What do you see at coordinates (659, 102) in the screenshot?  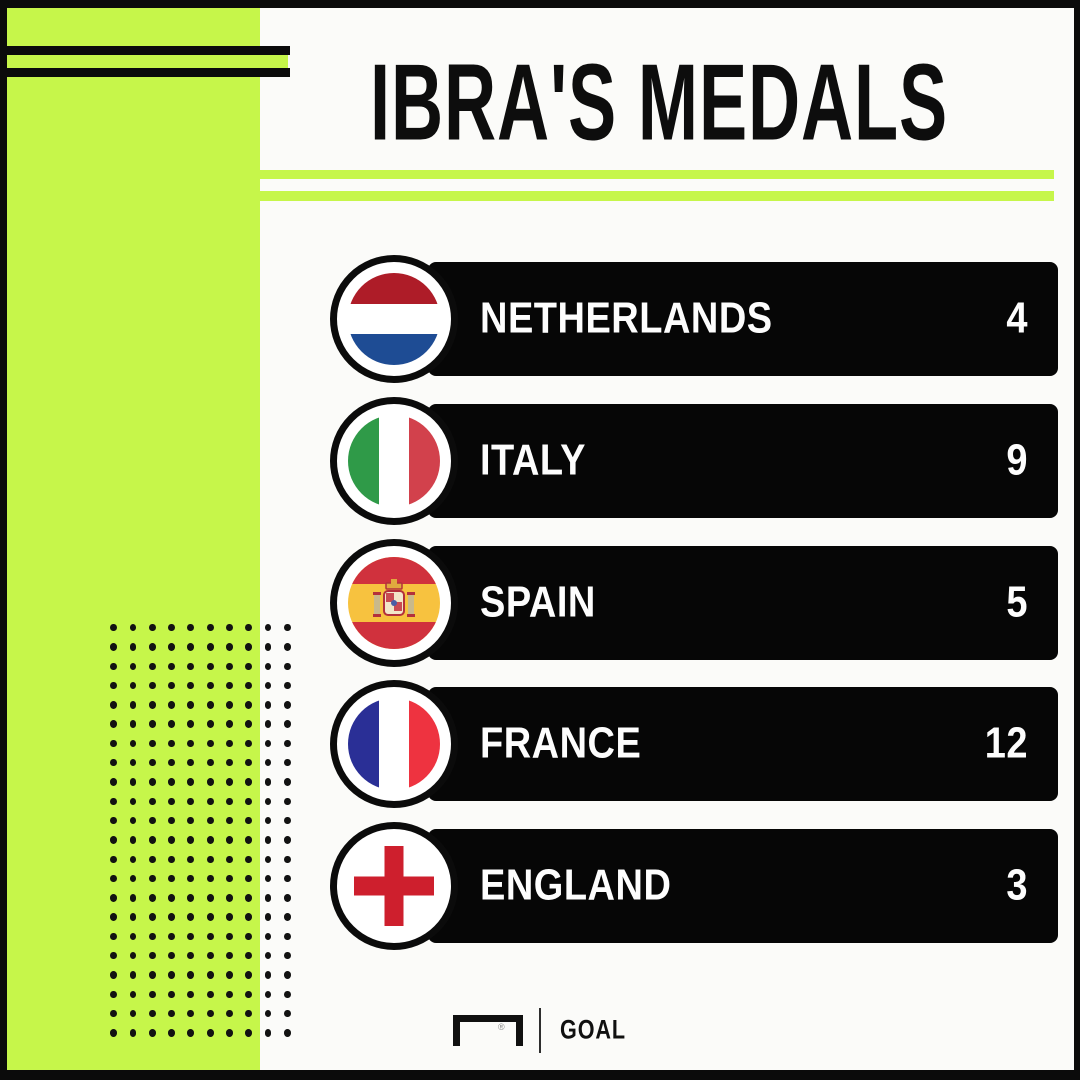 I see `page-title-text: IBRA'S MEDALS` at bounding box center [659, 102].